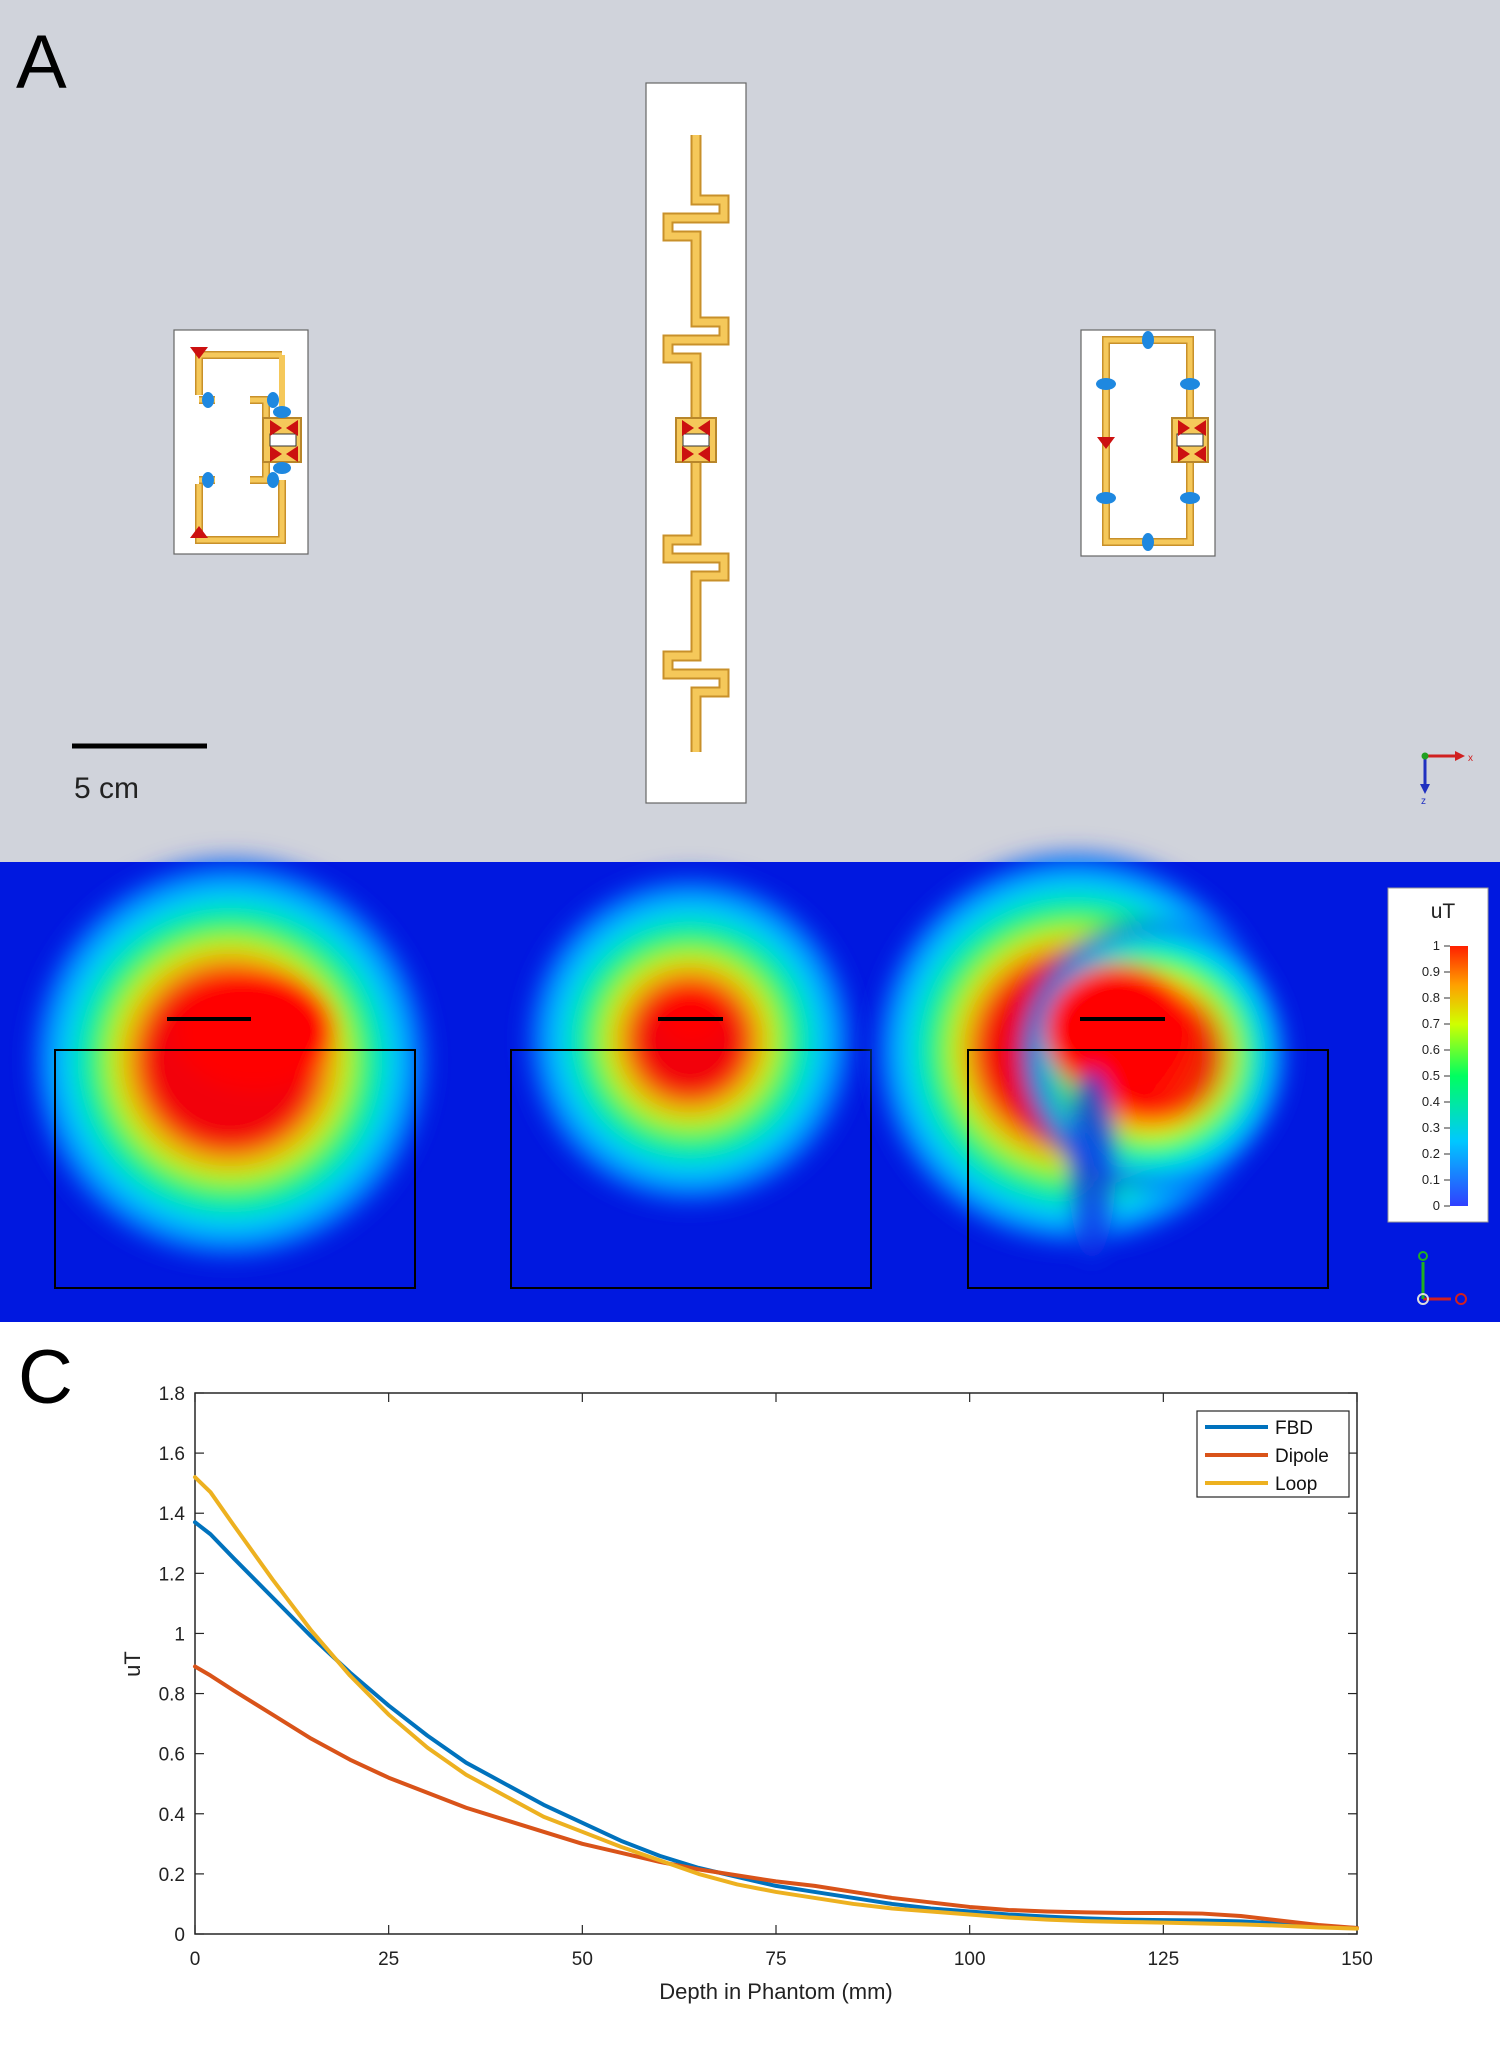 The width and height of the screenshot is (1500, 2062). I want to click on dipole-antenna, so click(696, 443).